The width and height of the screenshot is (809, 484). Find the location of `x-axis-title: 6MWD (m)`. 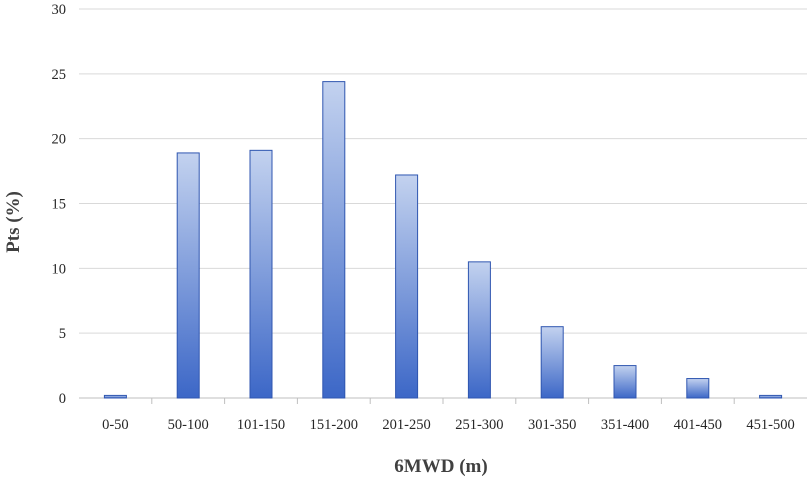

x-axis-title: 6MWD (m) is located at coordinates (440, 466).